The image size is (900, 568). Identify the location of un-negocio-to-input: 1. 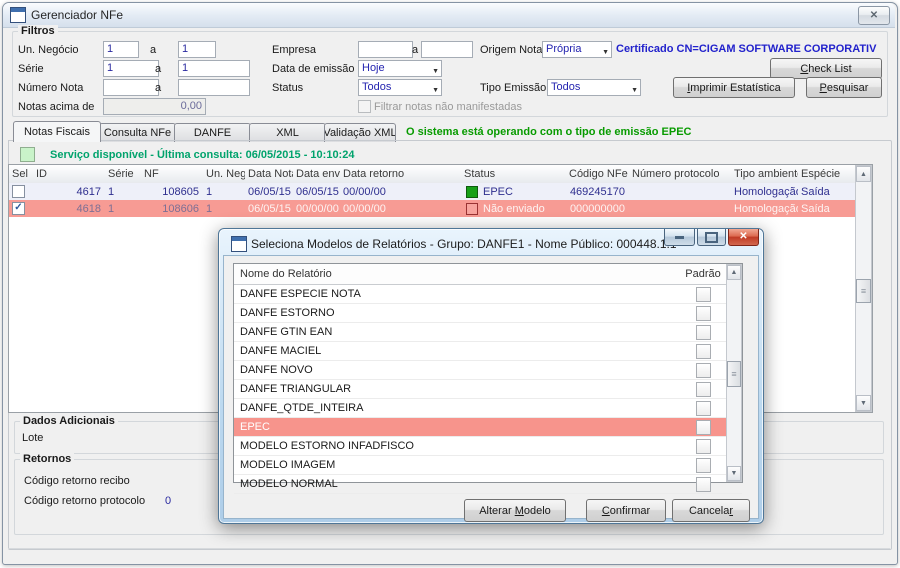
(197, 49).